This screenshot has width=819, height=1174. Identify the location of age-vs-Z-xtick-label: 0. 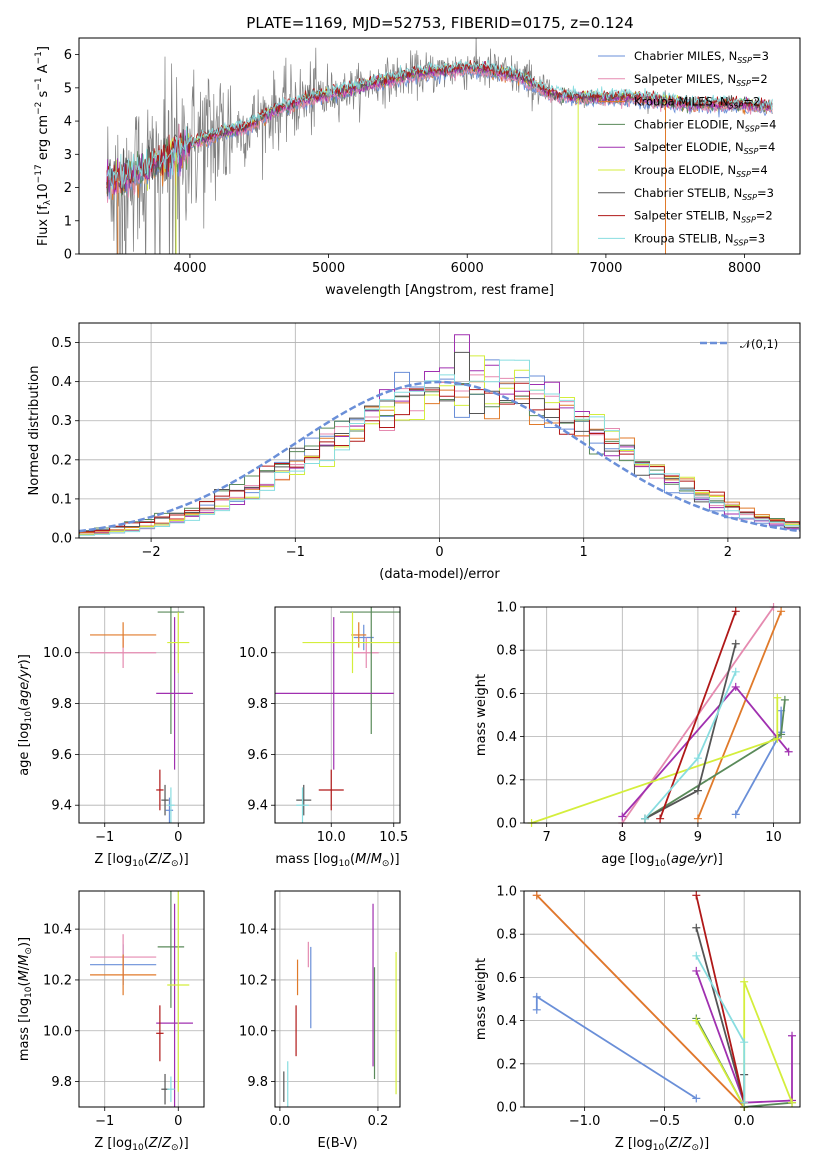
(178, 837).